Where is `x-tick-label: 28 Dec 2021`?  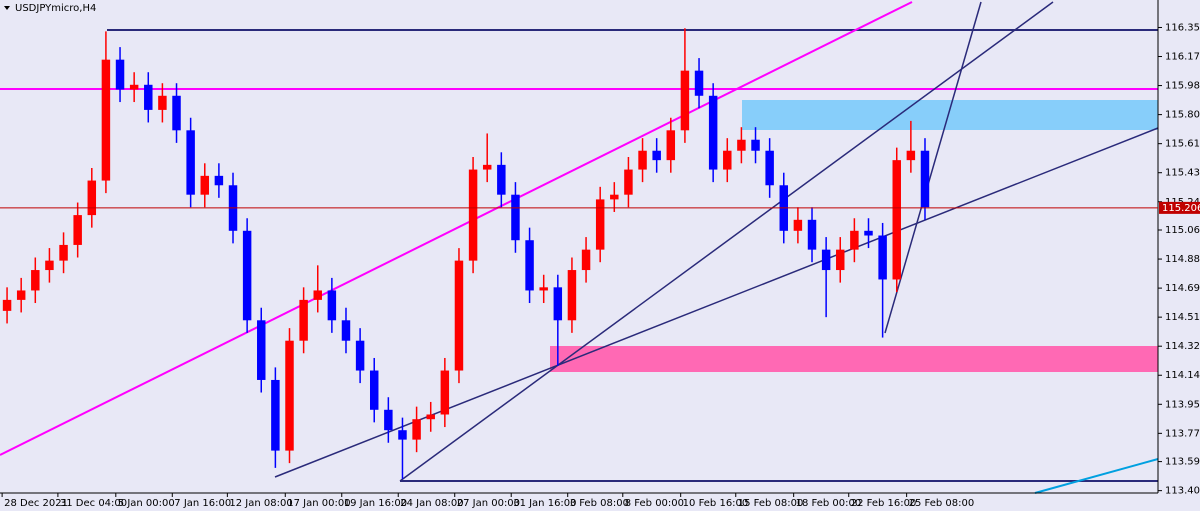 x-tick-label: 28 Dec 2021 is located at coordinates (36, 503).